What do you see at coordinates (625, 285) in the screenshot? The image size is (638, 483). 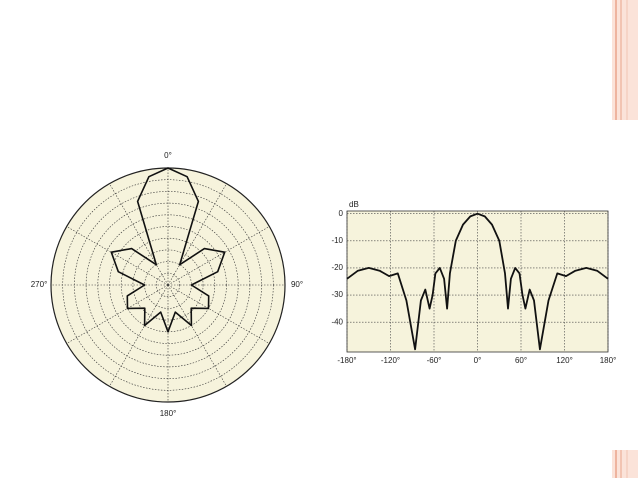 I see `side-gap` at bounding box center [625, 285].